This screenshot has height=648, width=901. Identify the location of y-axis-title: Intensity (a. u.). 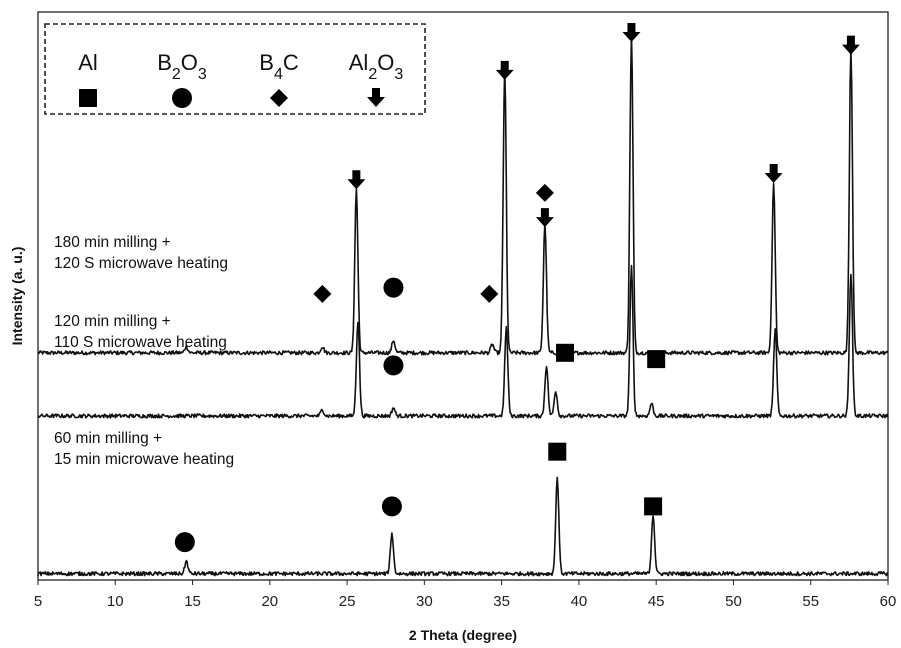
(17, 296).